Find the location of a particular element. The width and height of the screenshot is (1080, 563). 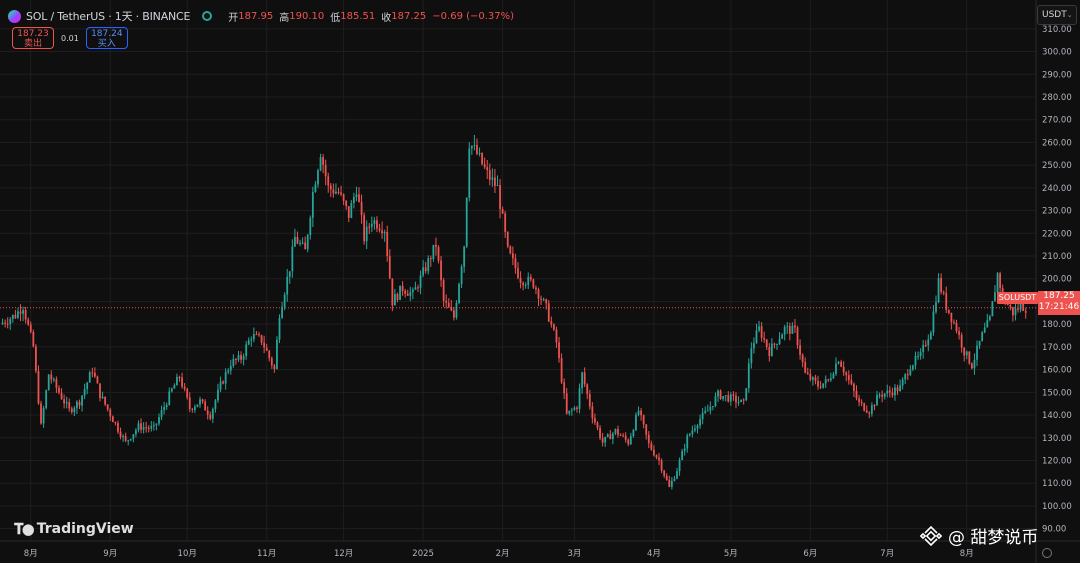

y-tick-label: 210.00 is located at coordinates (1057, 257).